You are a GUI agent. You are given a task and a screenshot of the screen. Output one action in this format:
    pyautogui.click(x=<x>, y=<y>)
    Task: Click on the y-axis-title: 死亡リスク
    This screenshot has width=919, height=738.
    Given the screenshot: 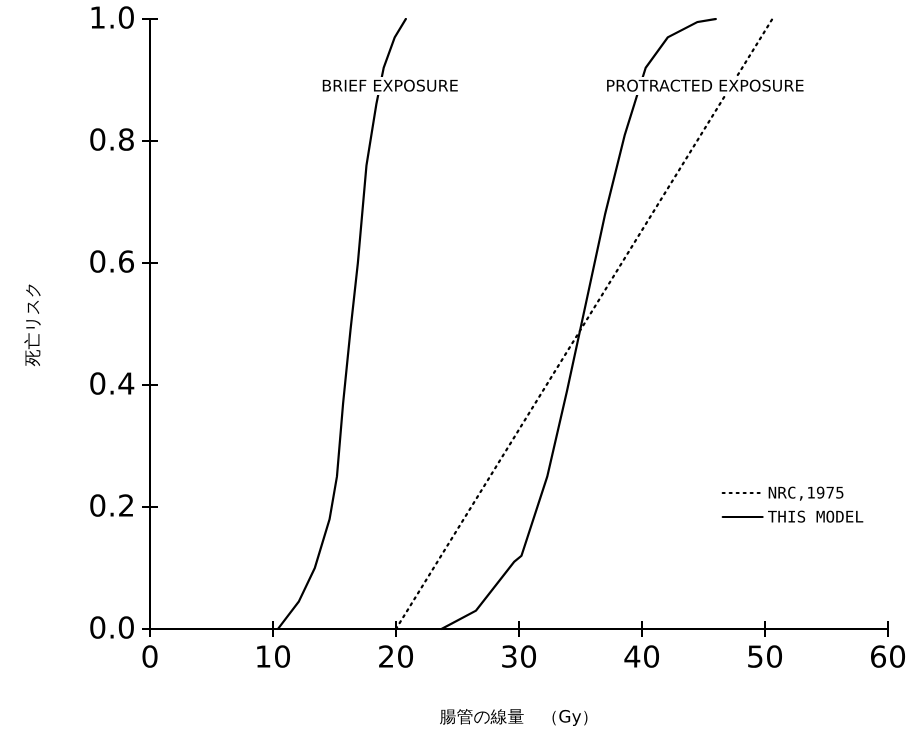 What is the action you would take?
    pyautogui.click(x=34, y=324)
    